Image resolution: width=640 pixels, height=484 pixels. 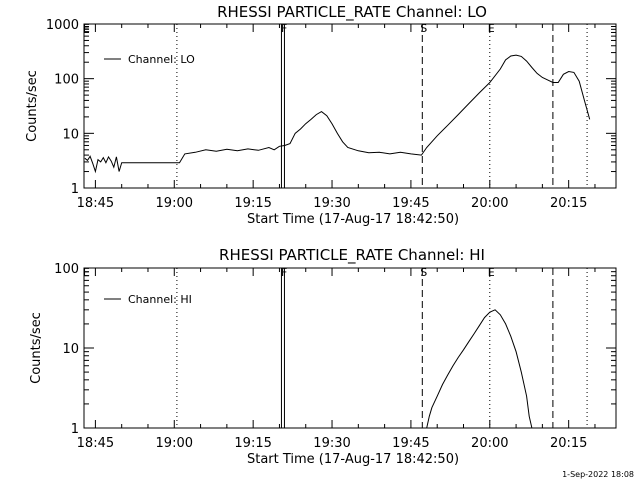 I want to click on y-tick-label: 1000, so click(x=62, y=25).